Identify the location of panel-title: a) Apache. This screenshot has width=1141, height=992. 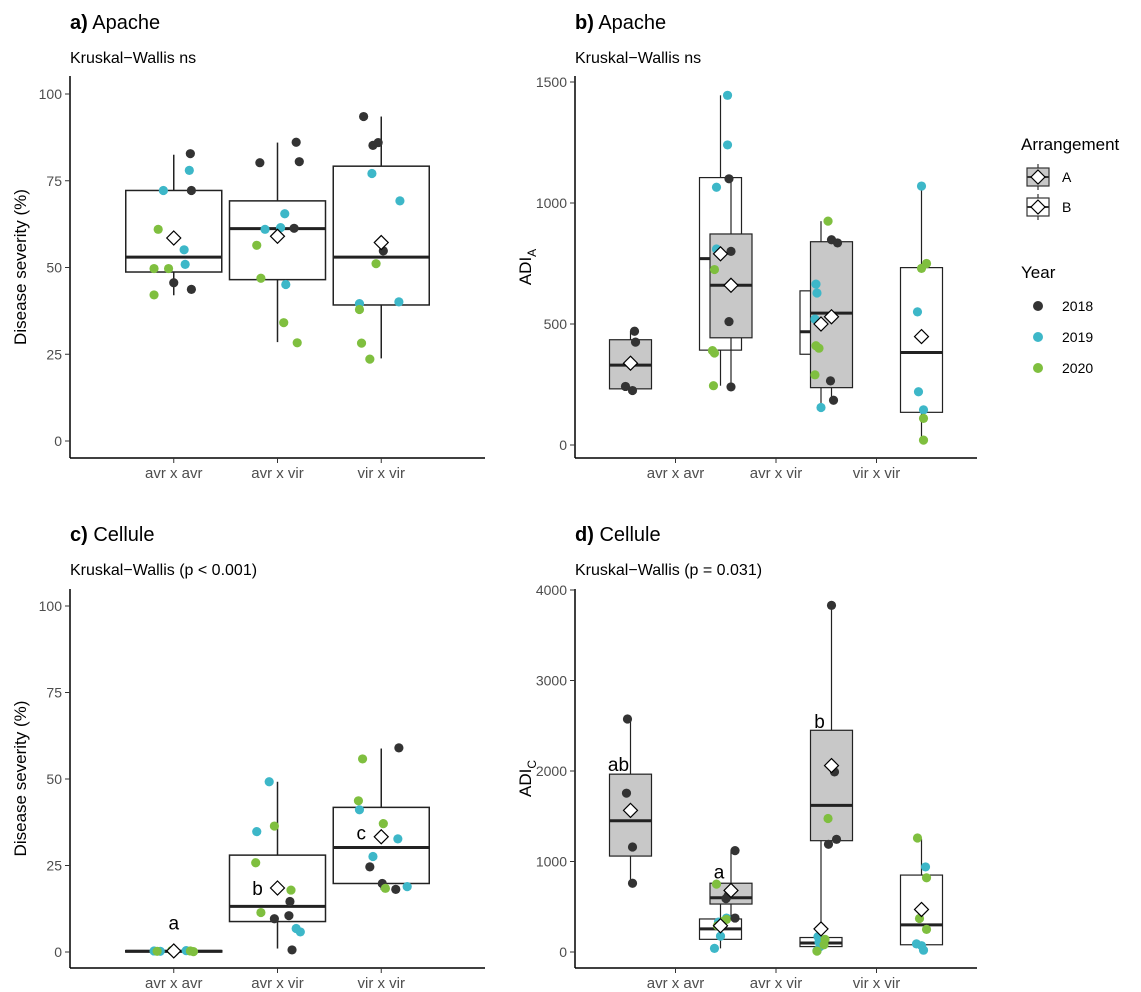
(115, 23).